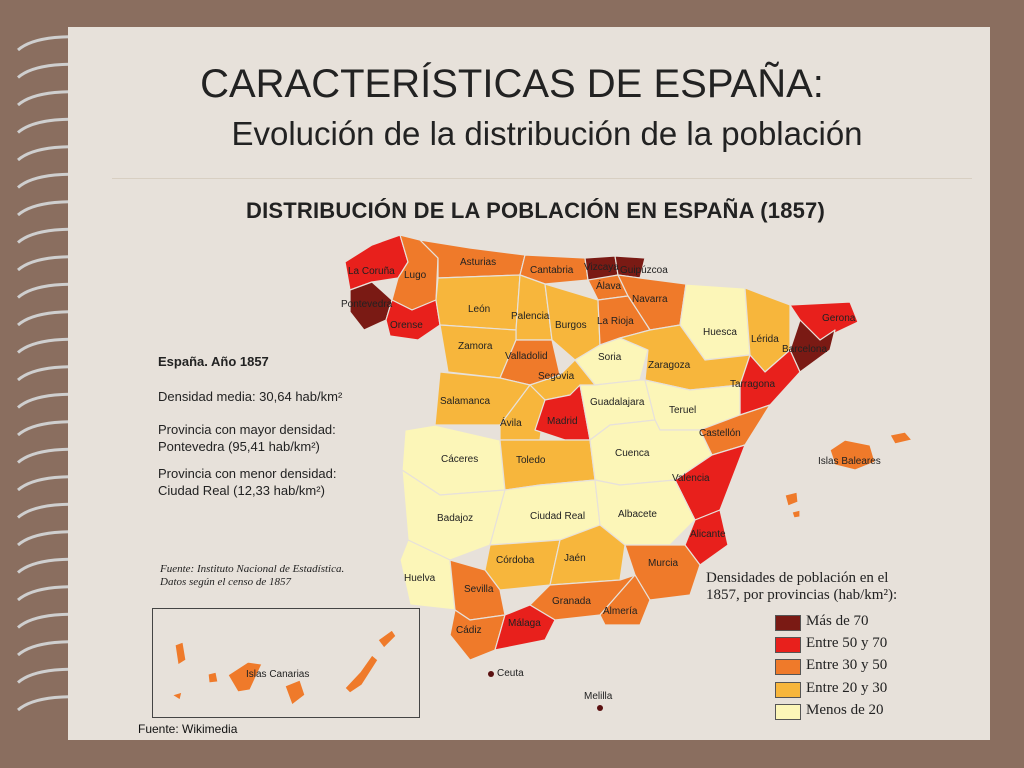 The width and height of the screenshot is (1024, 768). Describe the element at coordinates (530, 316) in the screenshot. I see `label-palencia: Palencia` at that location.